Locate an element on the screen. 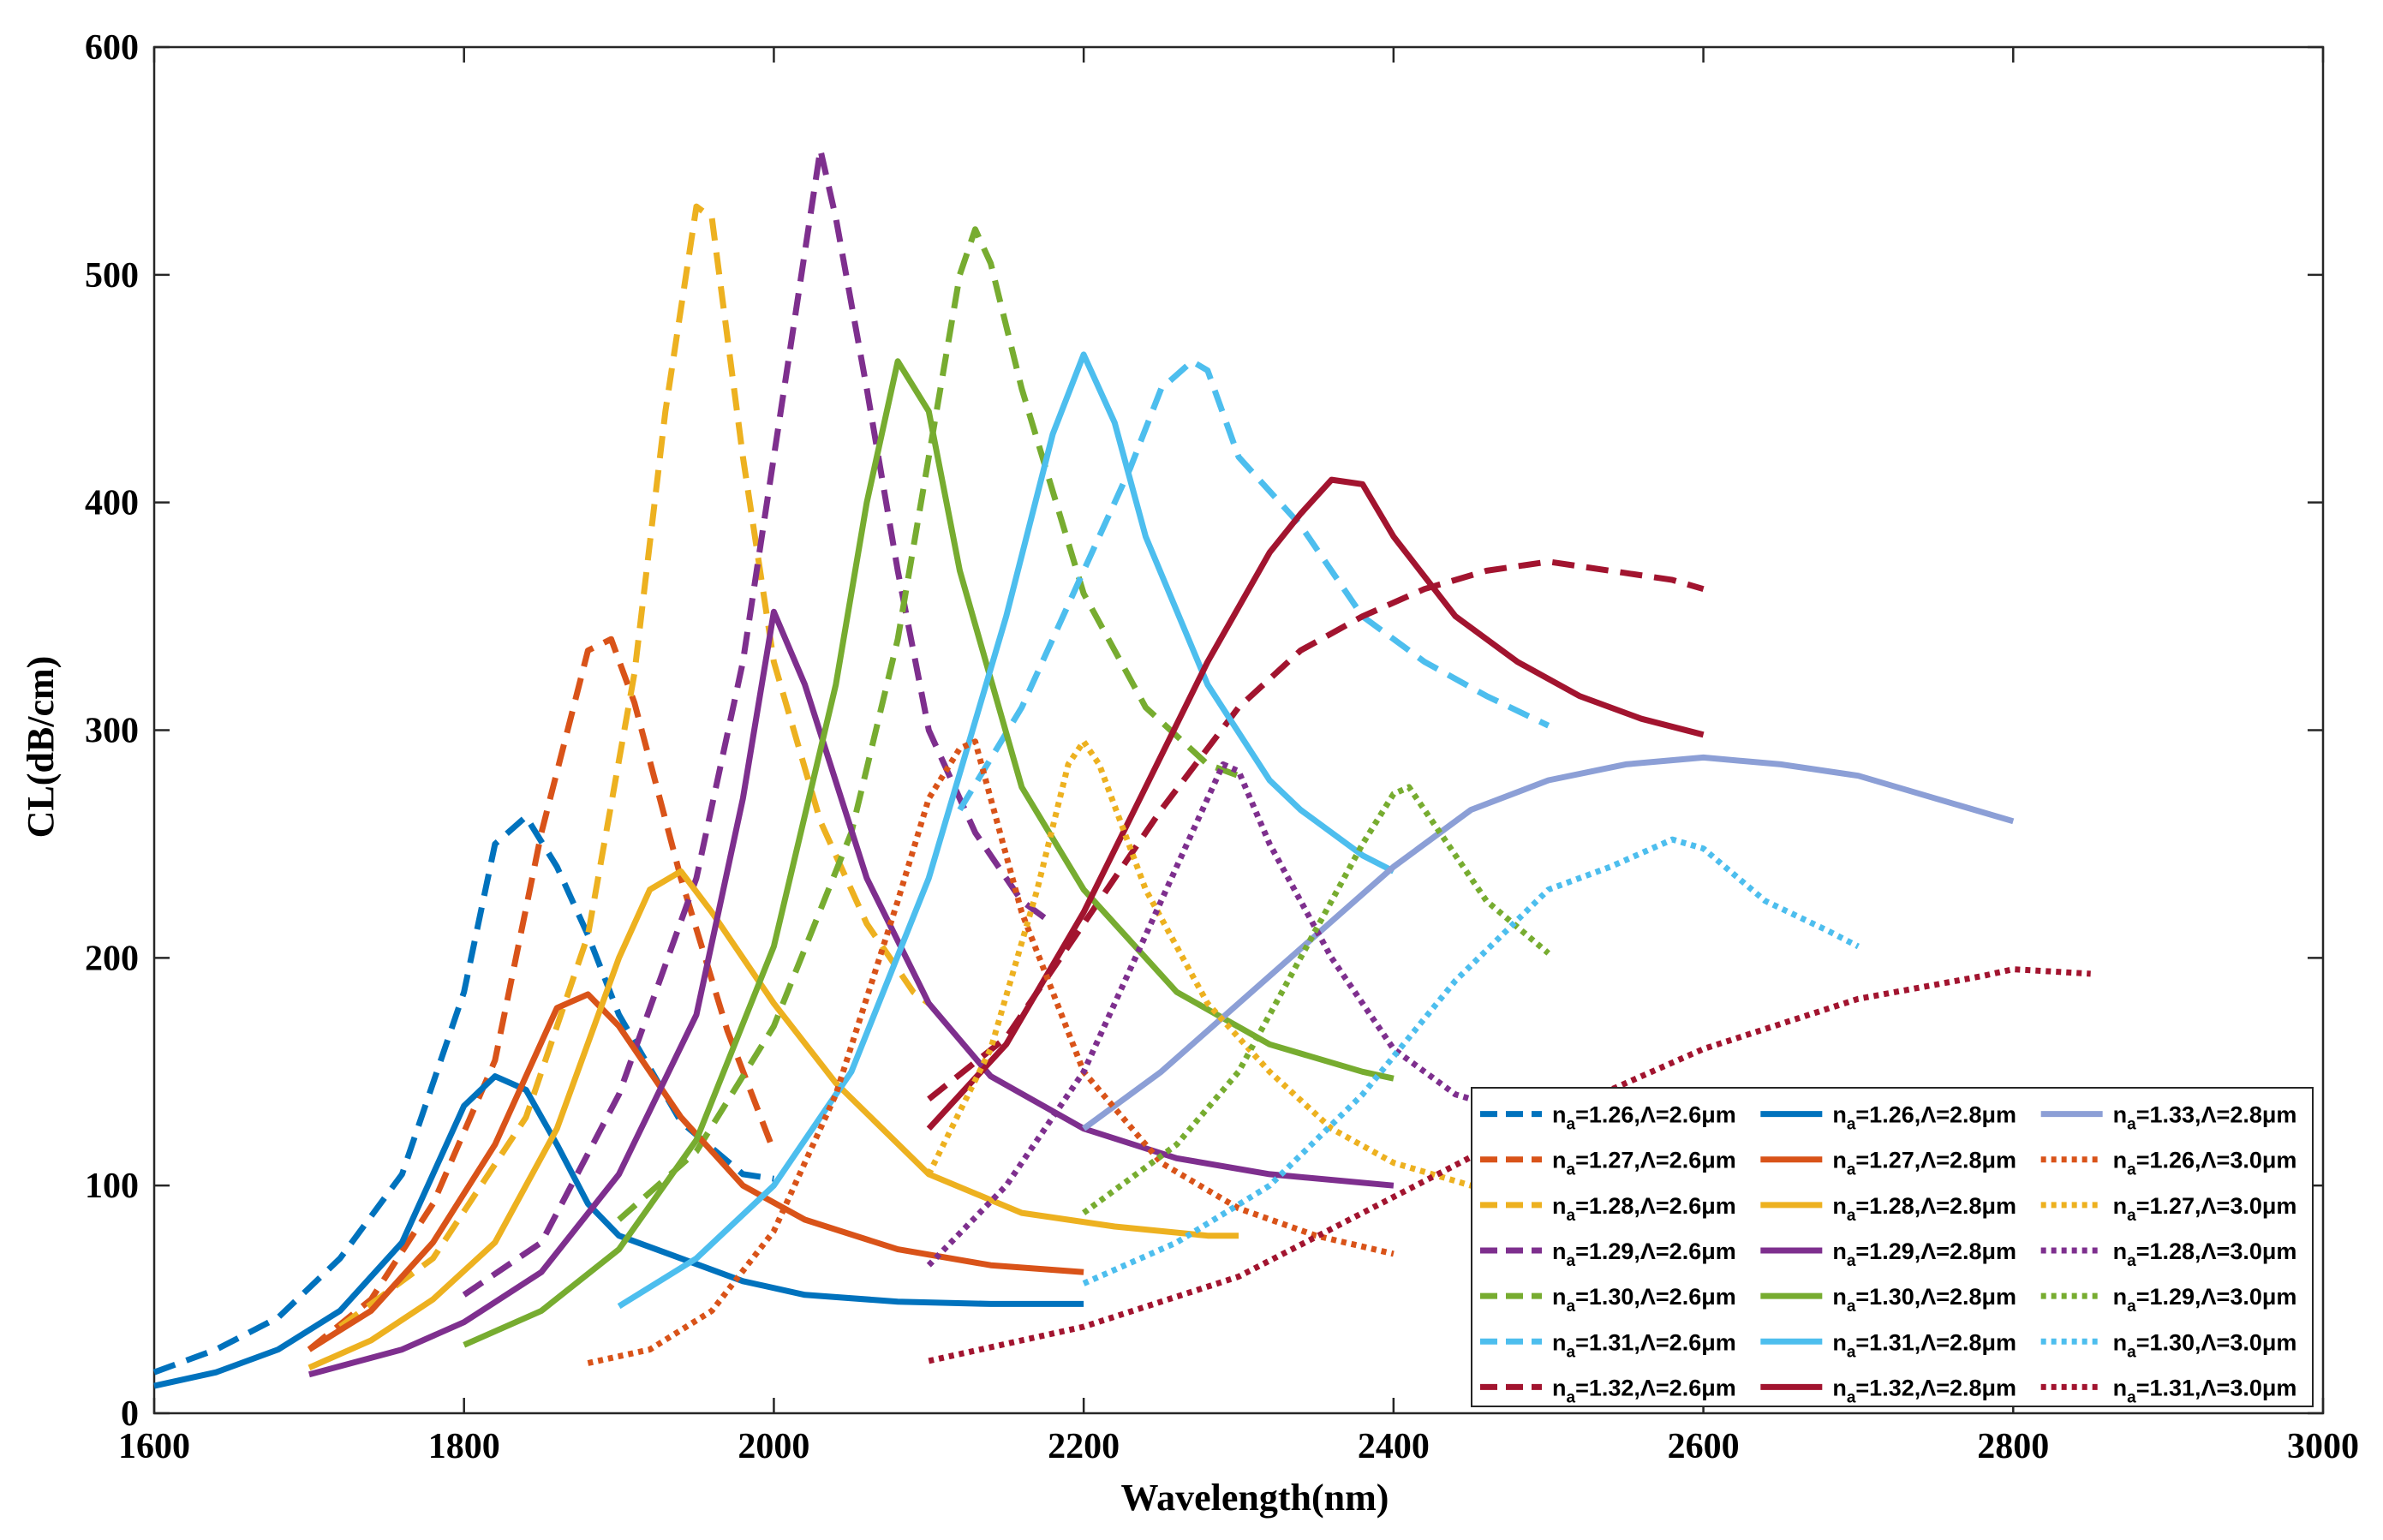 The width and height of the screenshot is (2383, 1540). legend-entry: na=1.27,Λ=3.0μm is located at coordinates (2168, 1209).